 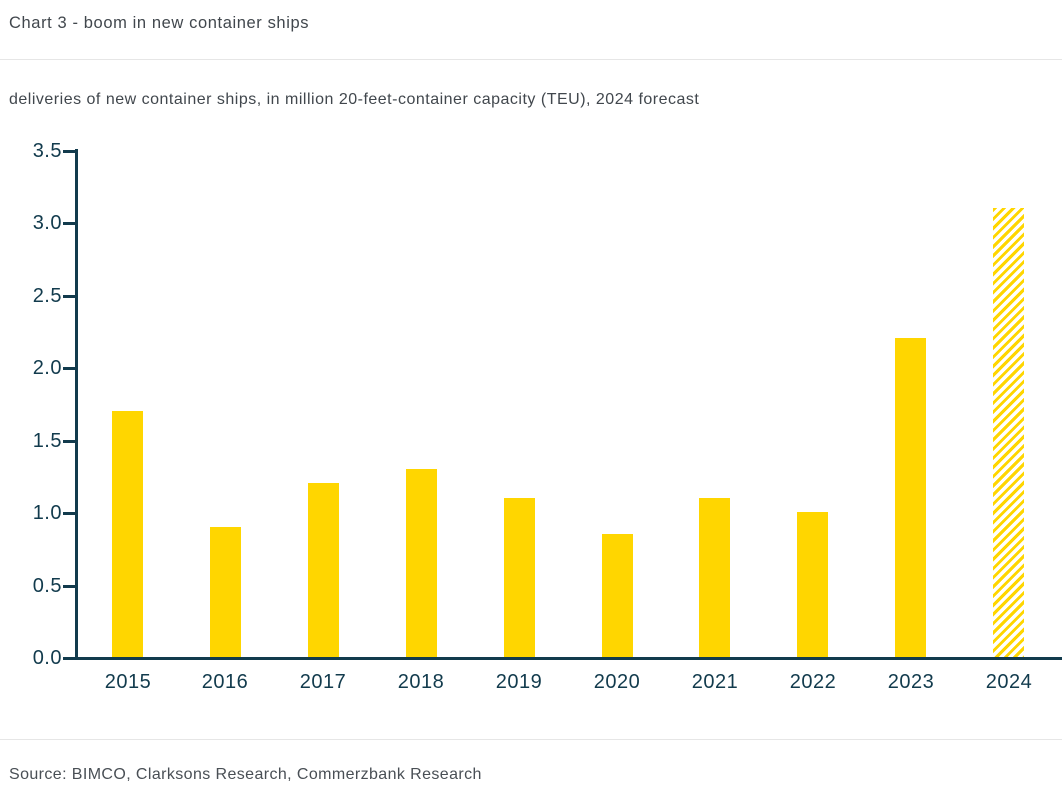 I want to click on bar-2022, so click(x=812, y=584).